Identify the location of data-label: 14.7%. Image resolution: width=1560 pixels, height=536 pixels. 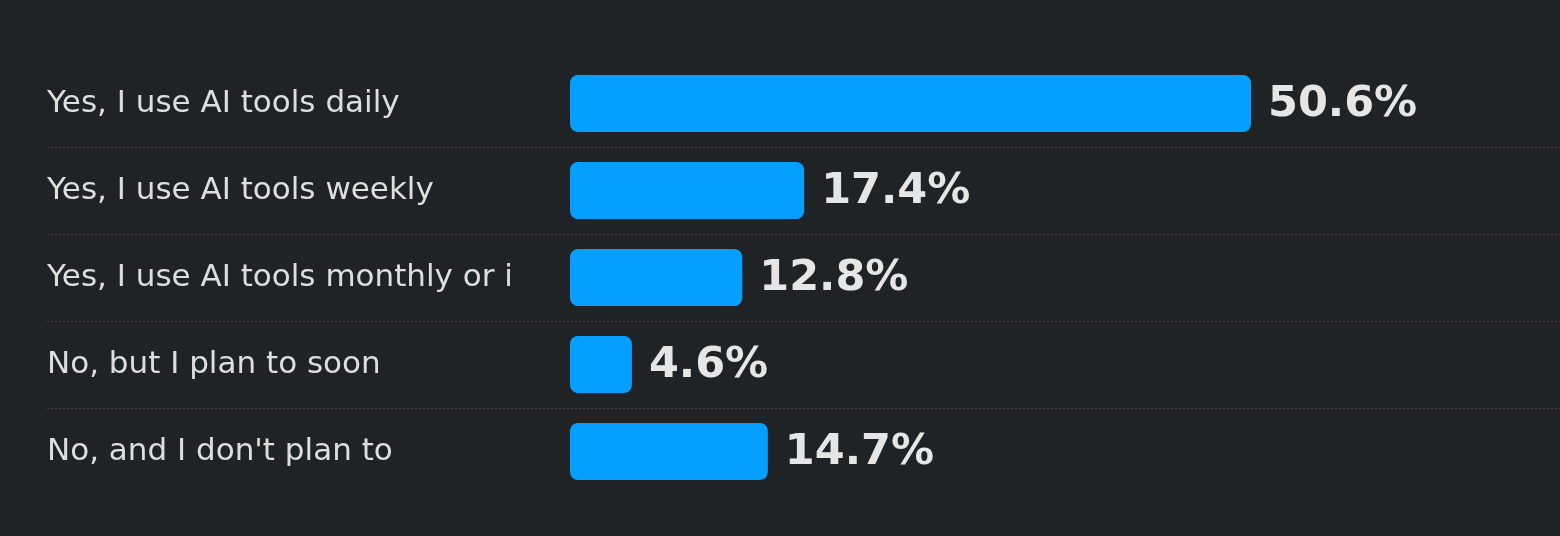
(859, 448).